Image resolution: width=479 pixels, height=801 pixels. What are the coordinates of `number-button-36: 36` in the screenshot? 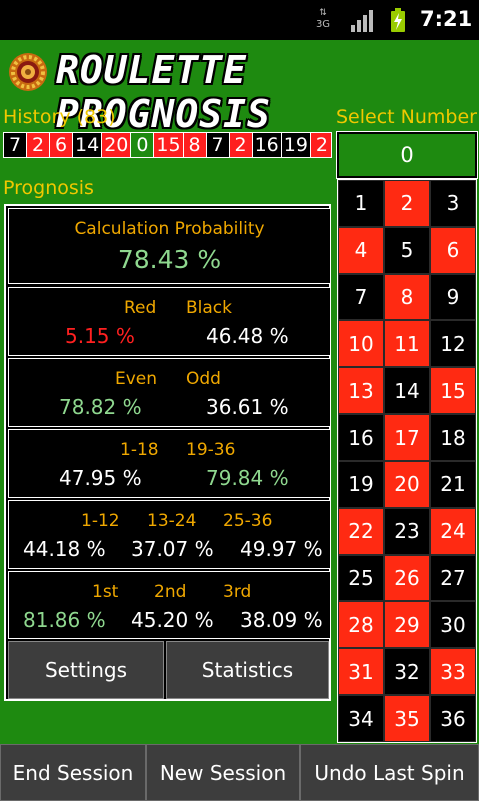 It's located at (453, 718).